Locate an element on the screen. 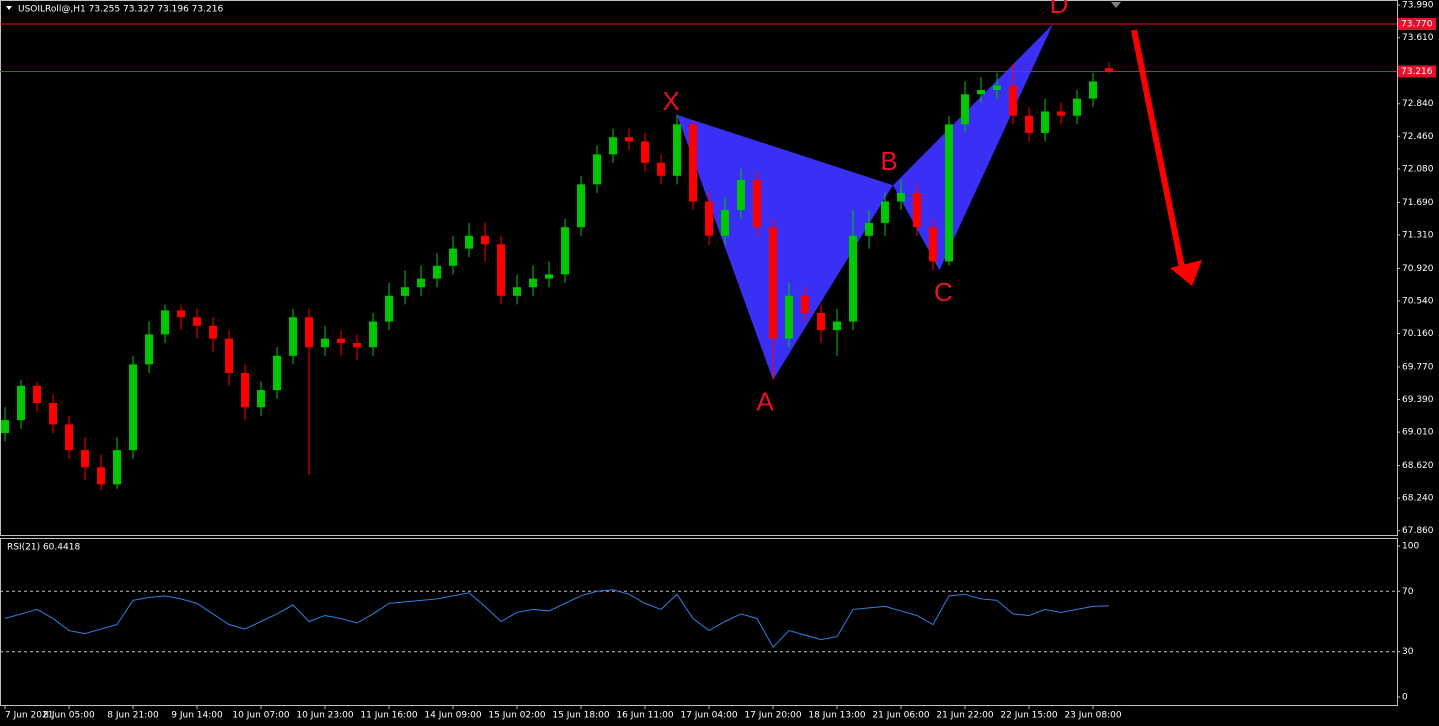  y-tick-label: 70 is located at coordinates (1408, 592).